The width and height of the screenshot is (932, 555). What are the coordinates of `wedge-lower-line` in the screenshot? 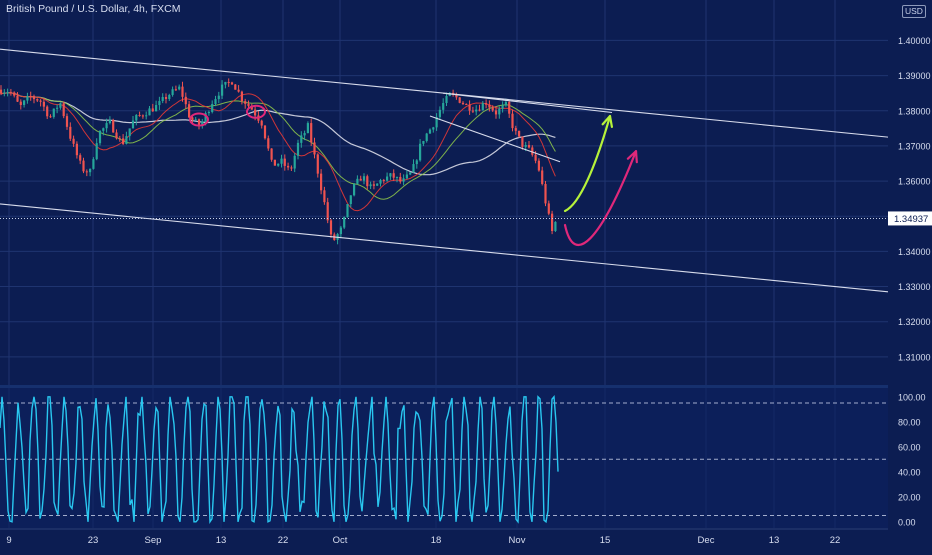 It's located at (495, 139).